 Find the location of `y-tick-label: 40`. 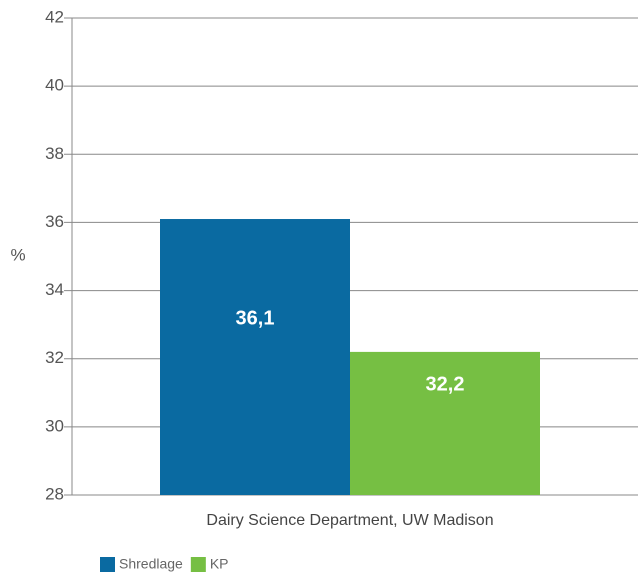

y-tick-label: 40 is located at coordinates (54, 85).